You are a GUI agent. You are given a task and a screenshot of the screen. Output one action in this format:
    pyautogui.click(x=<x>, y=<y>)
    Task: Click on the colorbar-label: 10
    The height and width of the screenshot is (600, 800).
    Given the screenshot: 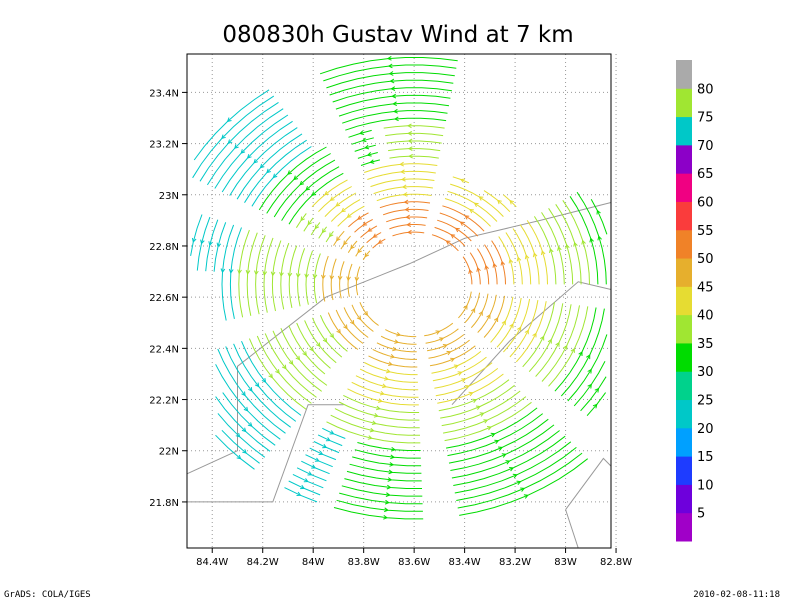 What is the action you would take?
    pyautogui.click(x=705, y=485)
    